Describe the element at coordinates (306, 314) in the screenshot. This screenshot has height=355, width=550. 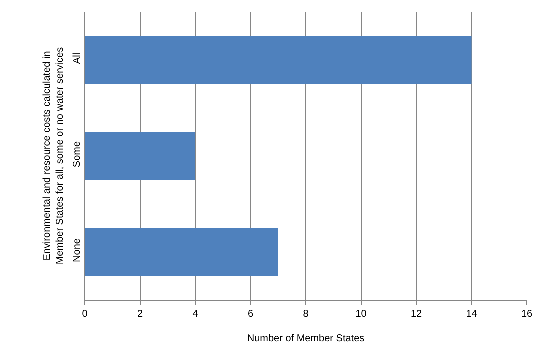
I see `x-tick-label: 8` at that location.